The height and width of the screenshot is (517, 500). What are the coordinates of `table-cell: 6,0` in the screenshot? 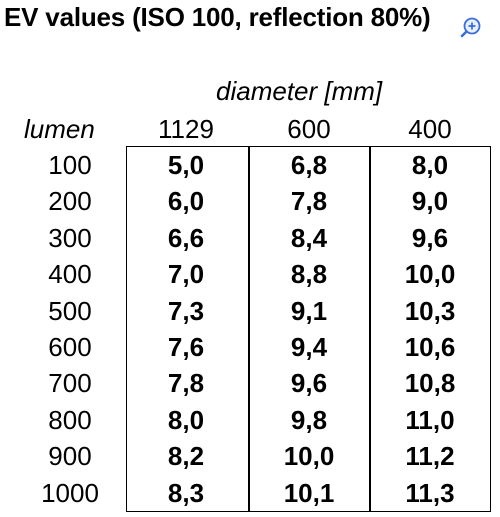 It's located at (186, 201).